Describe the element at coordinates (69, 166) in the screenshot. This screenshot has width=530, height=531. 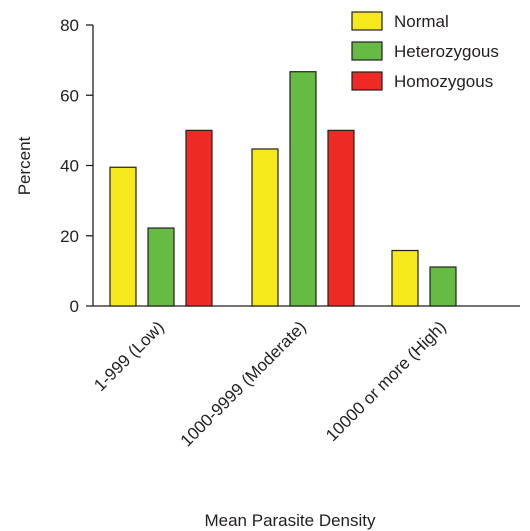
I see `y-tick-label: 40` at that location.